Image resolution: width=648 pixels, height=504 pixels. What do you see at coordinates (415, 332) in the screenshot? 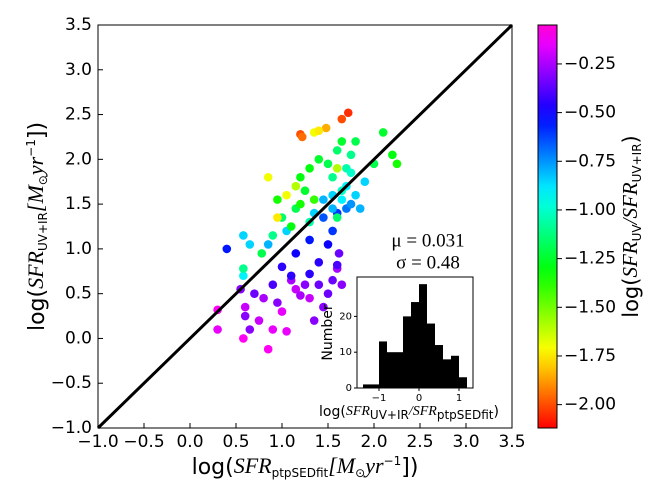
I see `inset-frame` at bounding box center [415, 332].